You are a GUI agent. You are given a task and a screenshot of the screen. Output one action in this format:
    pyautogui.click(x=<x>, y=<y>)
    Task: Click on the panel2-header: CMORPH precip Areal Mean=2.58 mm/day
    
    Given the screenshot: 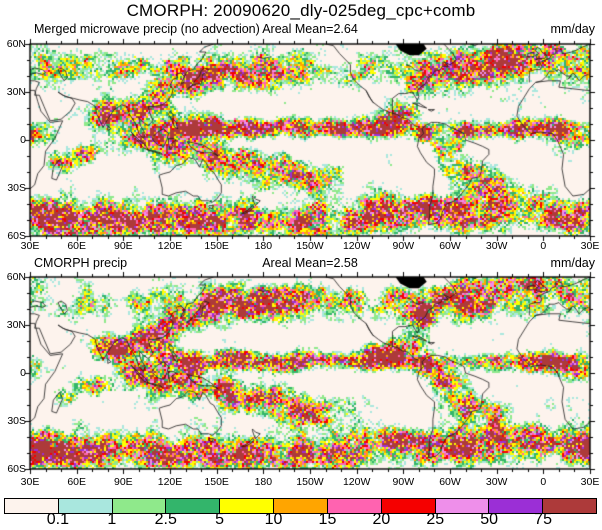 What is the action you would take?
    pyautogui.click(x=301, y=263)
    